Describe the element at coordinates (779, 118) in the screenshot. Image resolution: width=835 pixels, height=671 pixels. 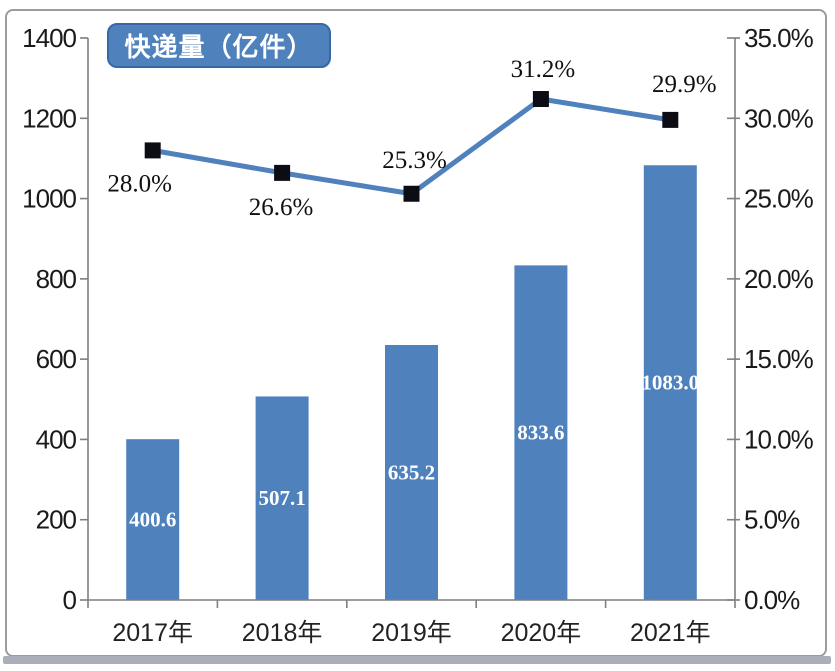
I see `right-axis-tick-label: 30.0%` at that location.